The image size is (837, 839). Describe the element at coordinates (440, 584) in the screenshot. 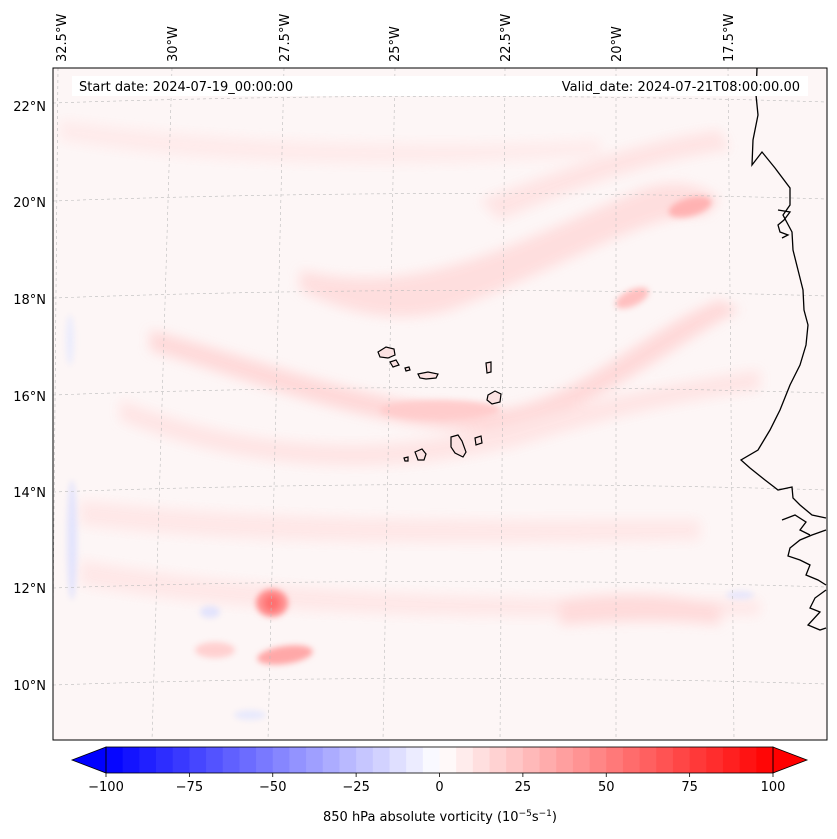

I see `parallel-12N` at that location.